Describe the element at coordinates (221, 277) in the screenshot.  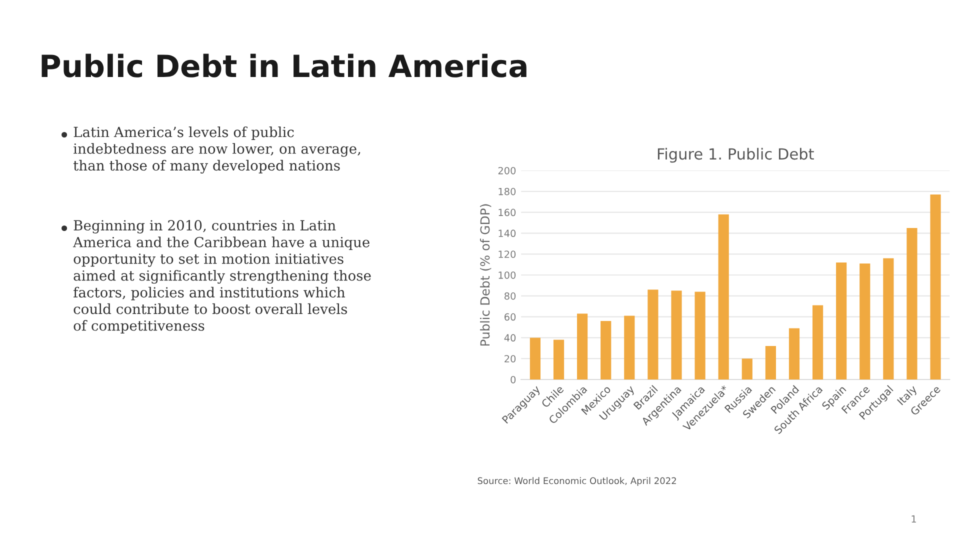
I see `text: Beginning in 2010, countries in Latin America and the Caribbean have a unique opportunity to set in motion initiatives aimed at significantly strengthening those factors, policies and institutions which could contribute to boost overall levels of competitiveness` at that location.